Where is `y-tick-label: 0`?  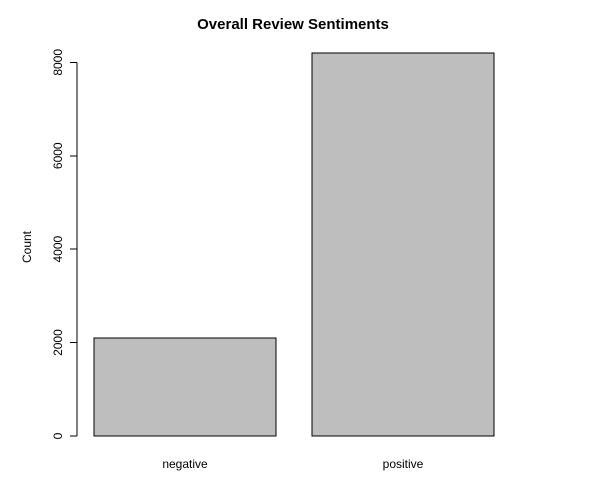 y-tick-label: 0 is located at coordinates (58, 435).